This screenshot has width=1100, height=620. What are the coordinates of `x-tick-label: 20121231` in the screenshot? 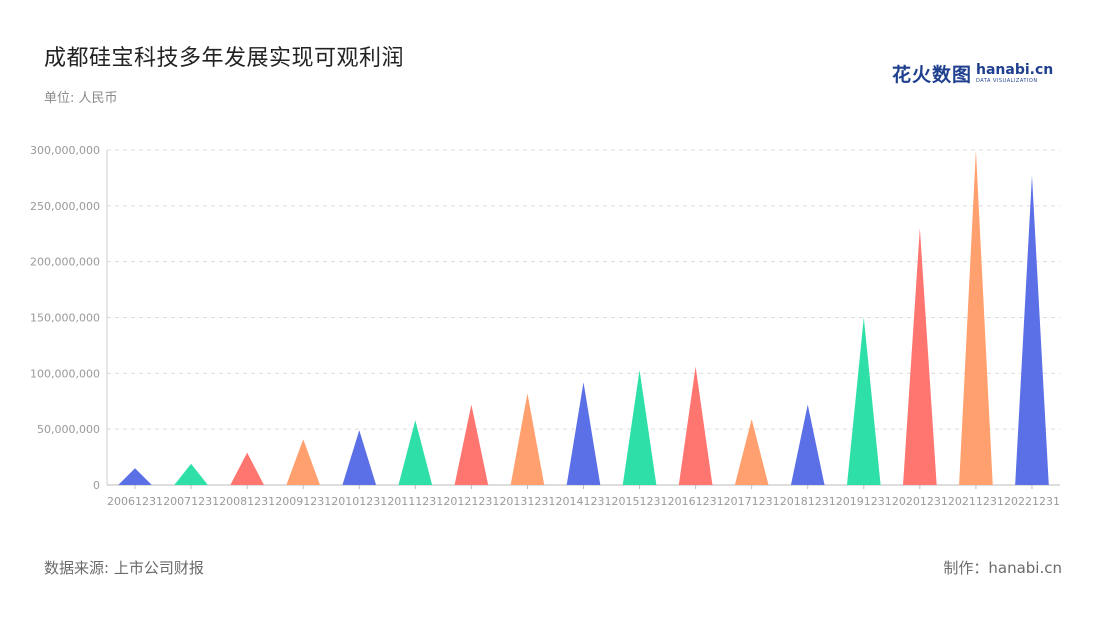 It's located at (471, 501).